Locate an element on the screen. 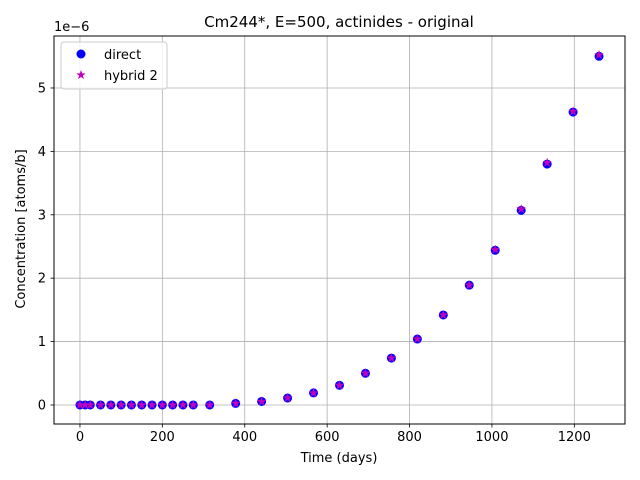 The image size is (640, 480). y-tick-label: 2 is located at coordinates (42, 279).